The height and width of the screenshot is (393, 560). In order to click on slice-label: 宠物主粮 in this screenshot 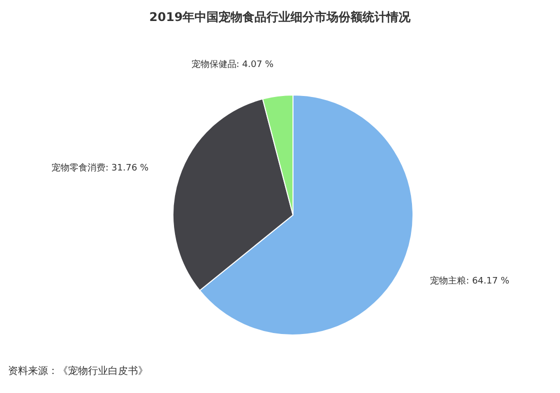, I will do `click(448, 280)`.